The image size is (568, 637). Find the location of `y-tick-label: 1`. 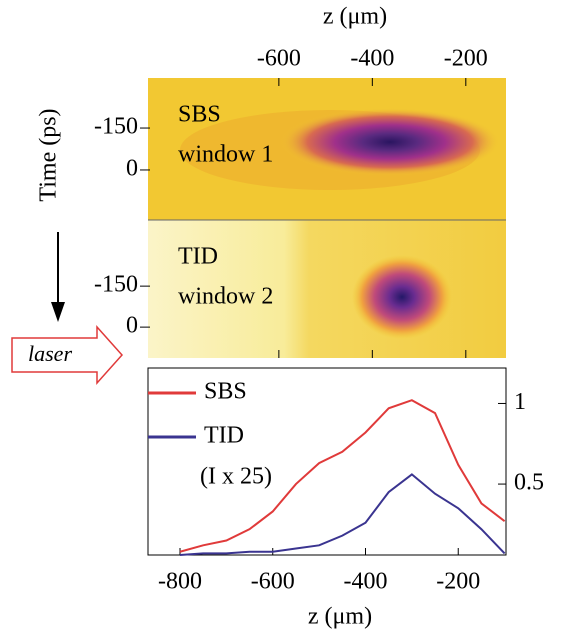

y-tick-label: 1 is located at coordinates (520, 402).